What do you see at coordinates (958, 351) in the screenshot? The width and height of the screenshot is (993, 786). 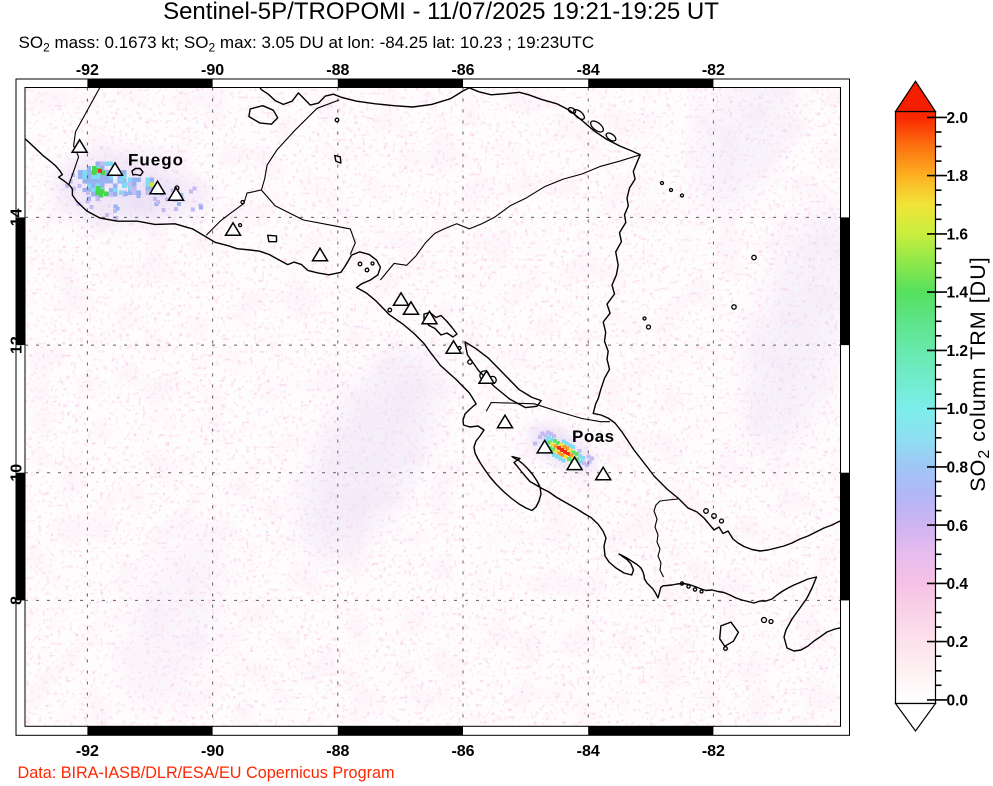 I see `svg-text: 1.2` at bounding box center [958, 351].